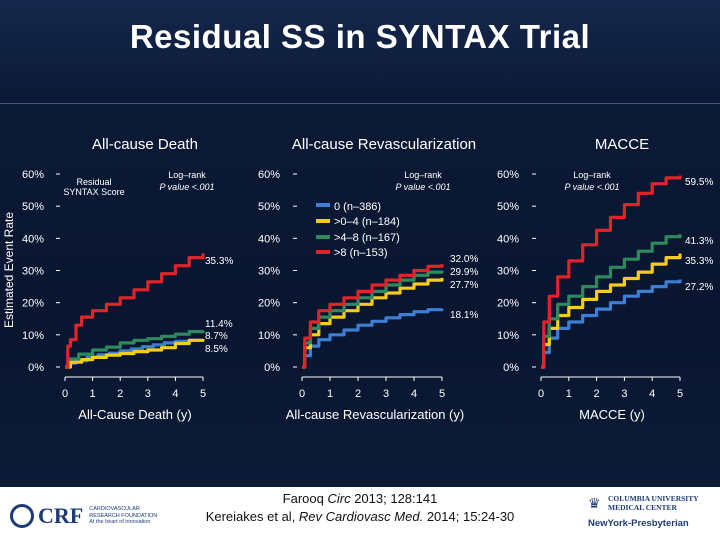 Image resolution: width=720 pixels, height=540 pixels. What do you see at coordinates (22, 516) in the screenshot?
I see `crf-circle-icon` at bounding box center [22, 516].